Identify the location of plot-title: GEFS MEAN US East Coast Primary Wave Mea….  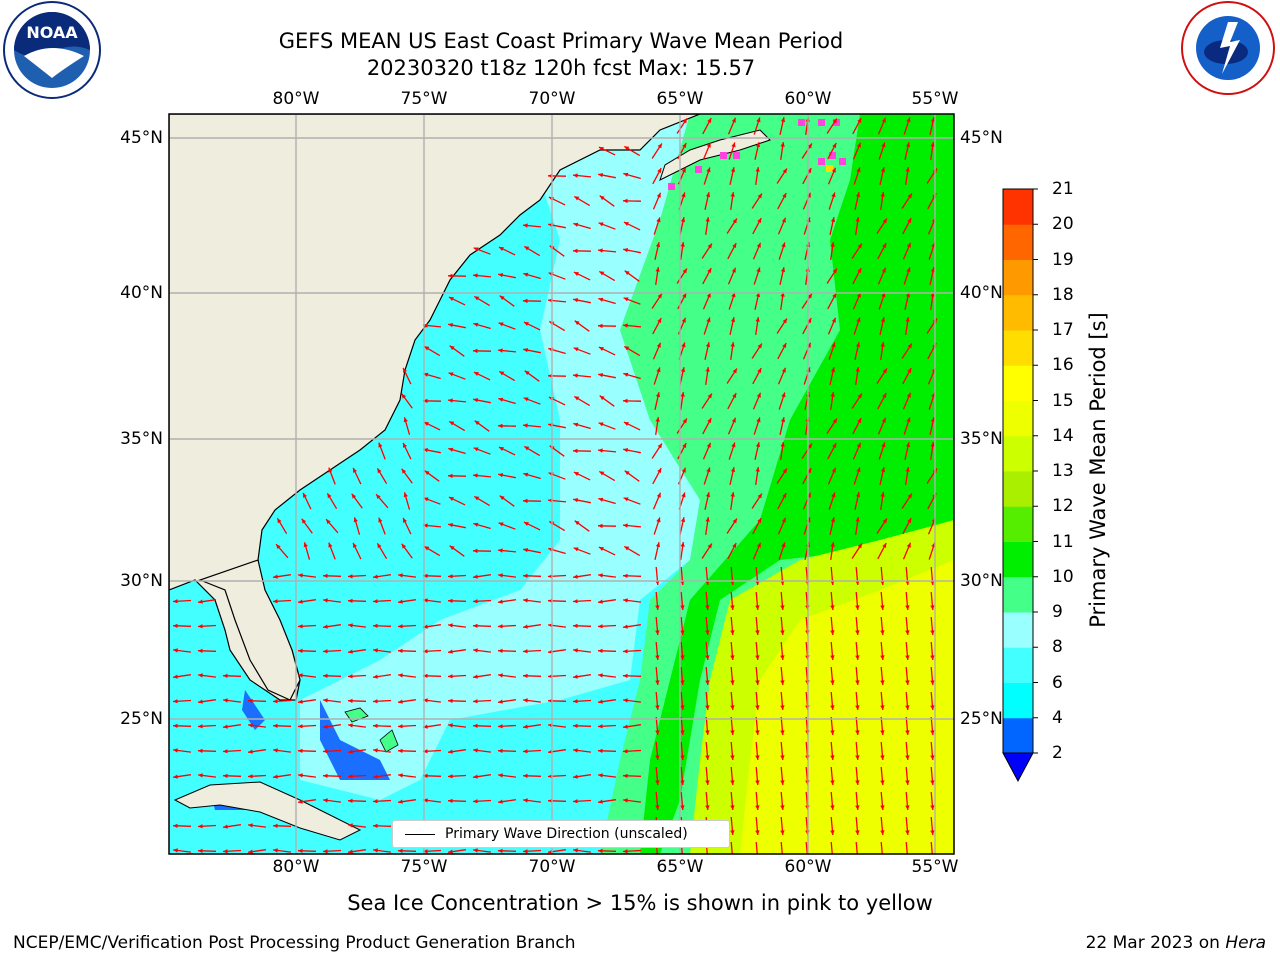
(561, 41).